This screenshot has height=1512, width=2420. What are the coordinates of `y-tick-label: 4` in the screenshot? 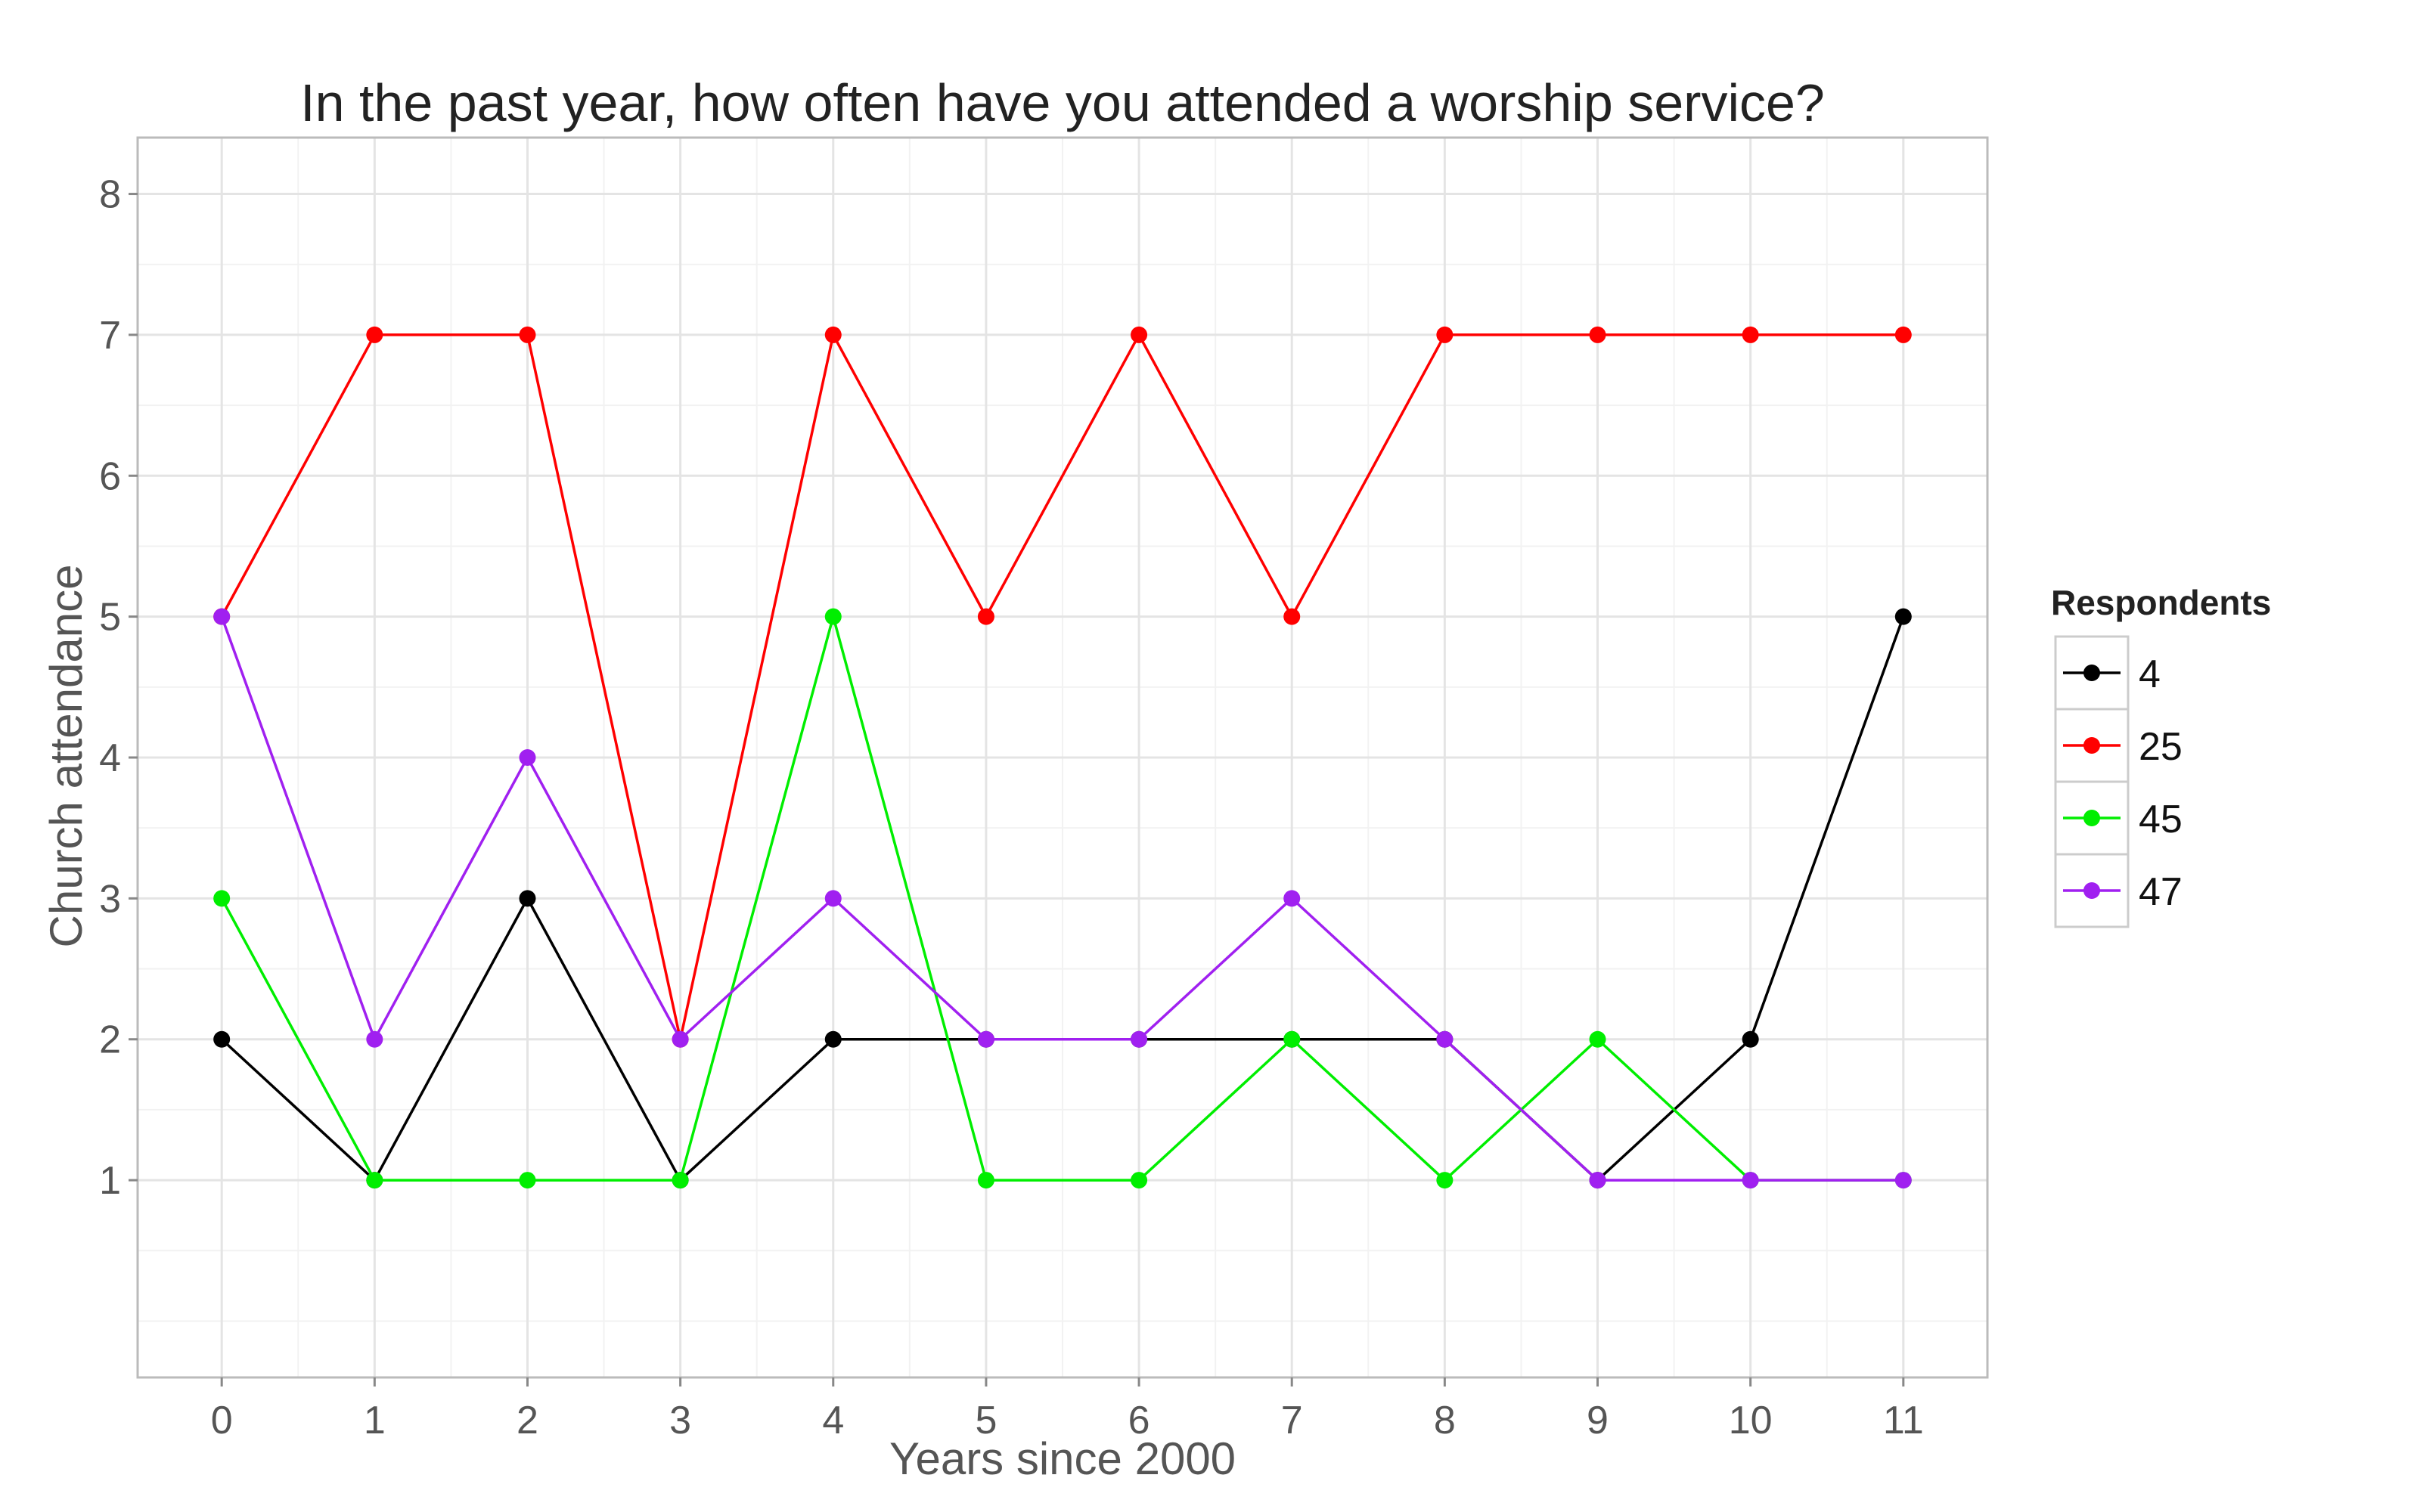 It's located at (110, 758).